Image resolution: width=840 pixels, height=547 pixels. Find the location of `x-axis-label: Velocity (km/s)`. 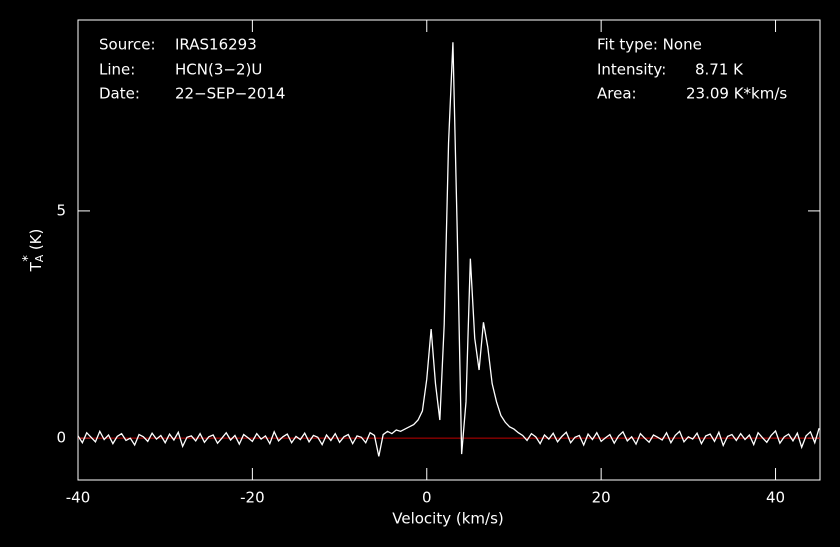

x-axis-label: Velocity (km/s) is located at coordinates (447, 519).